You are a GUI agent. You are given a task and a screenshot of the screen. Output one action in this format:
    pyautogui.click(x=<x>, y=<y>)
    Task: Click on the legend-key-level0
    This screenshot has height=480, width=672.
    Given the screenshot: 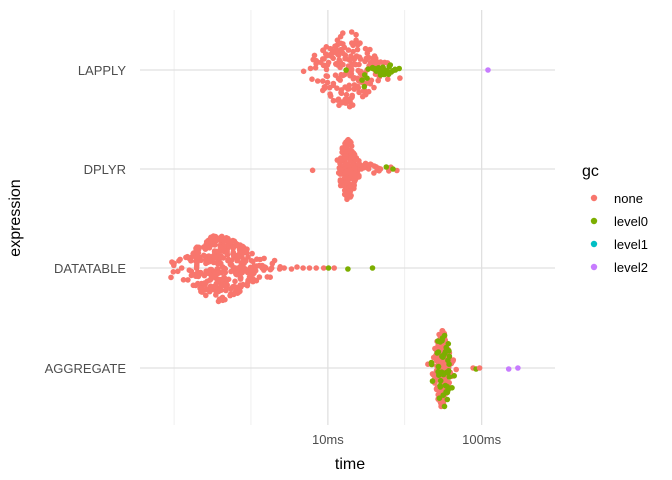 What is the action you would take?
    pyautogui.click(x=594, y=221)
    